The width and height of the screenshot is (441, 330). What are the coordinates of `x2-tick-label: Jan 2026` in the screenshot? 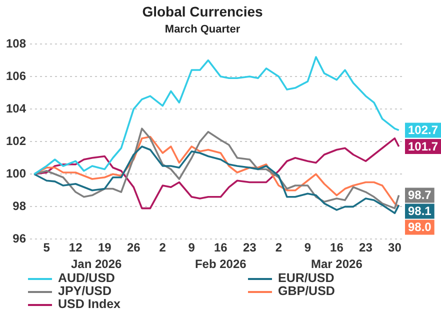 It's located at (96, 264).